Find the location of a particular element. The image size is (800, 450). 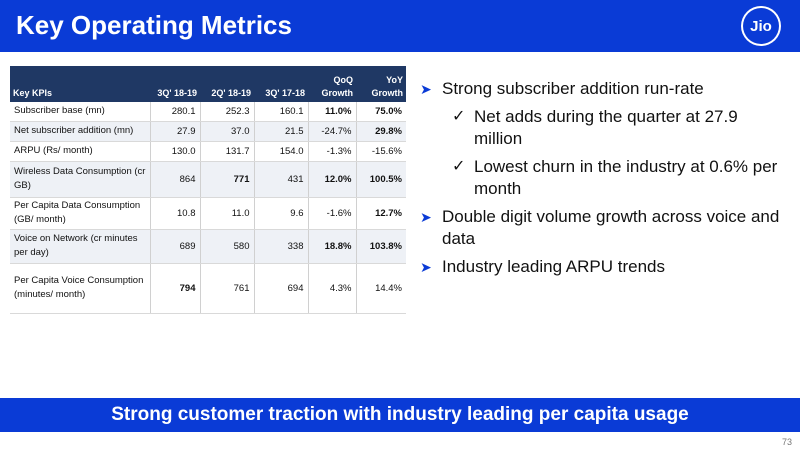

cell: 103.8% is located at coordinates (381, 246).